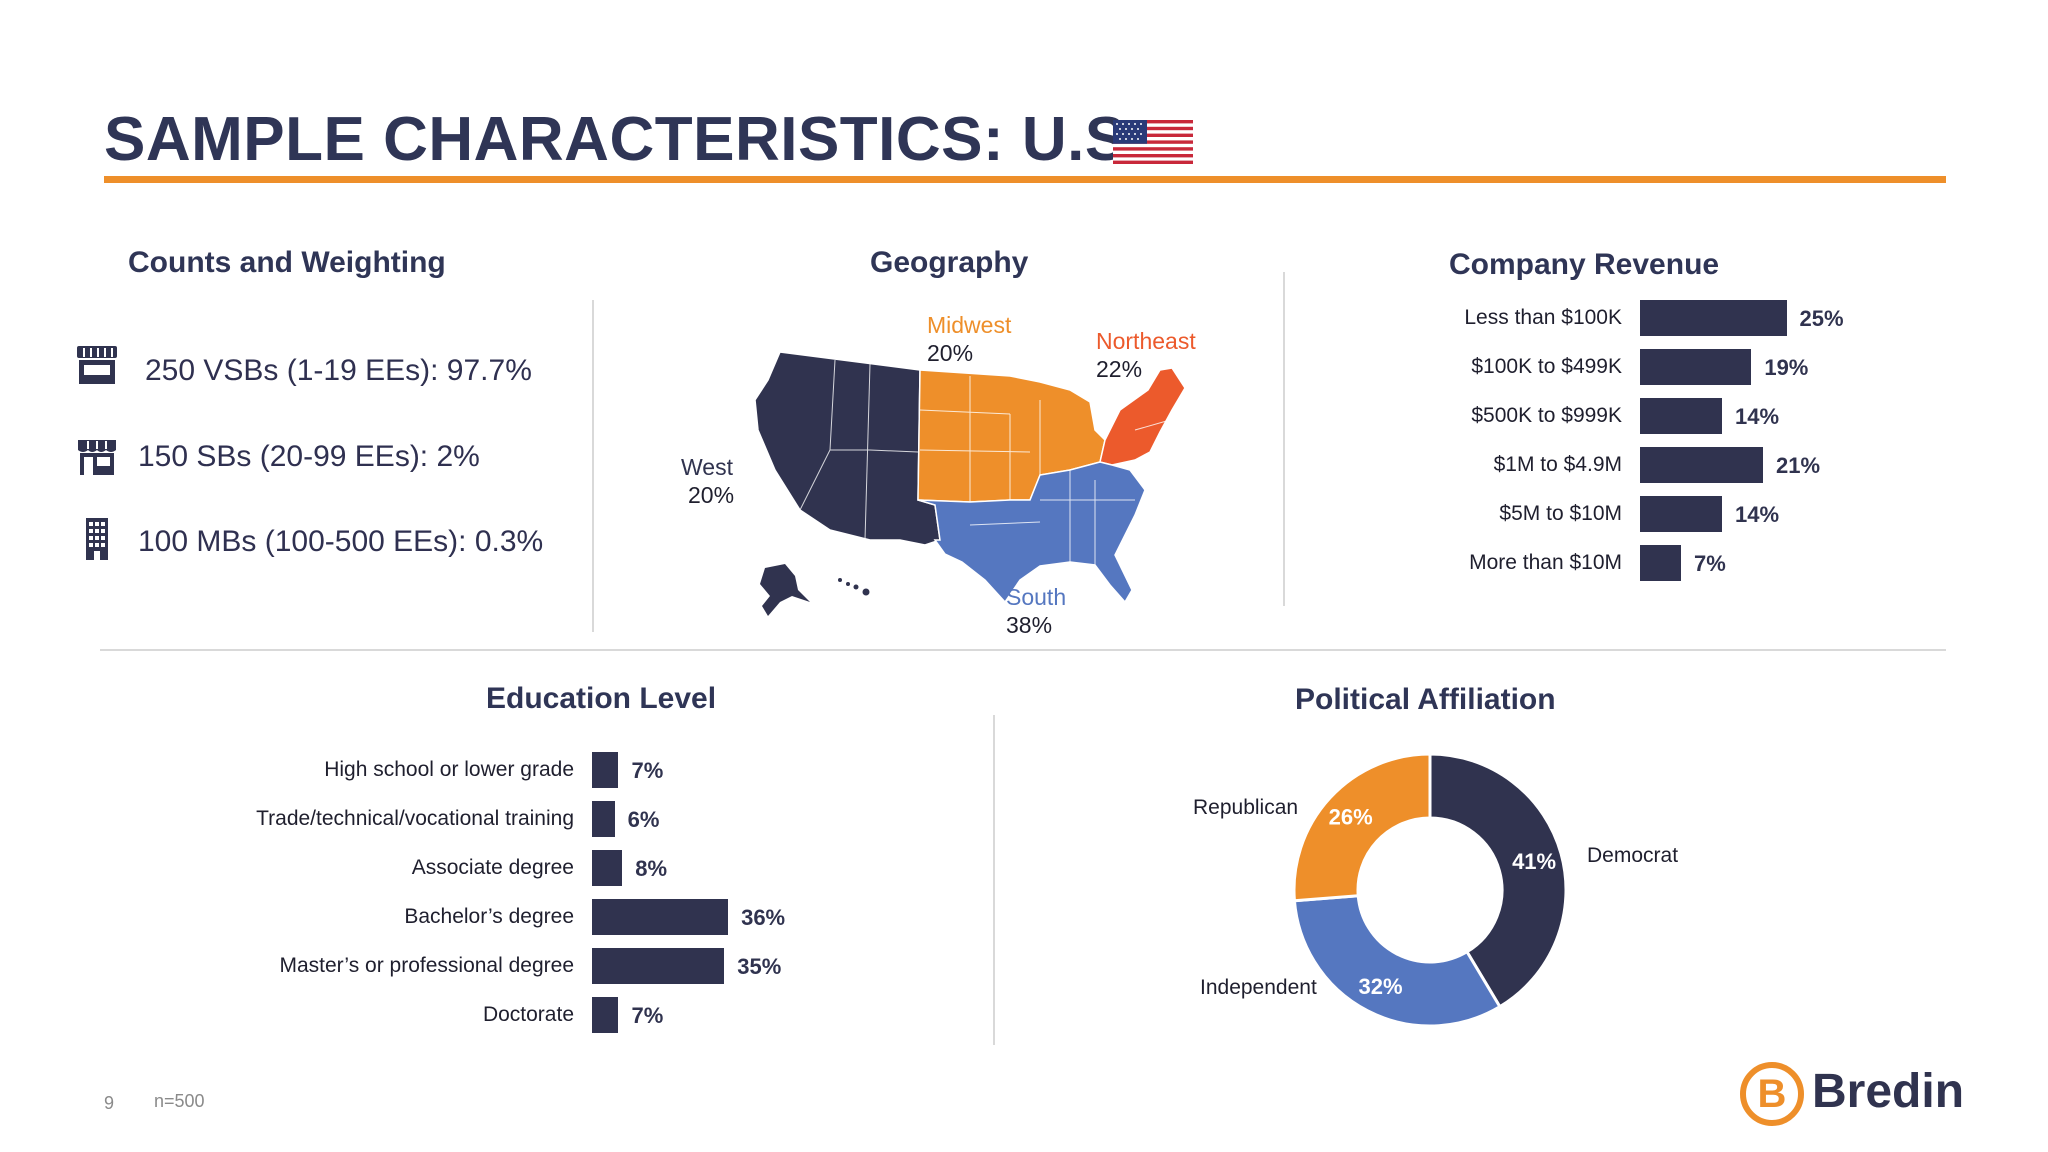  I want to click on bar-category-label: $500K to $999K, so click(1546, 415).